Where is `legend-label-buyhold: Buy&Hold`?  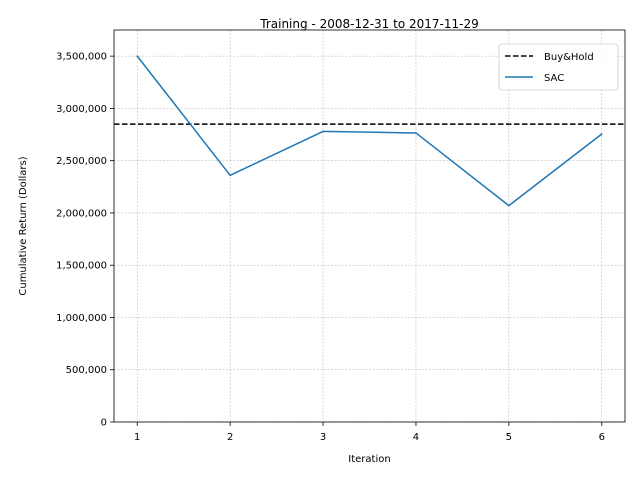
legend-label-buyhold: Buy&Hold is located at coordinates (569, 57).